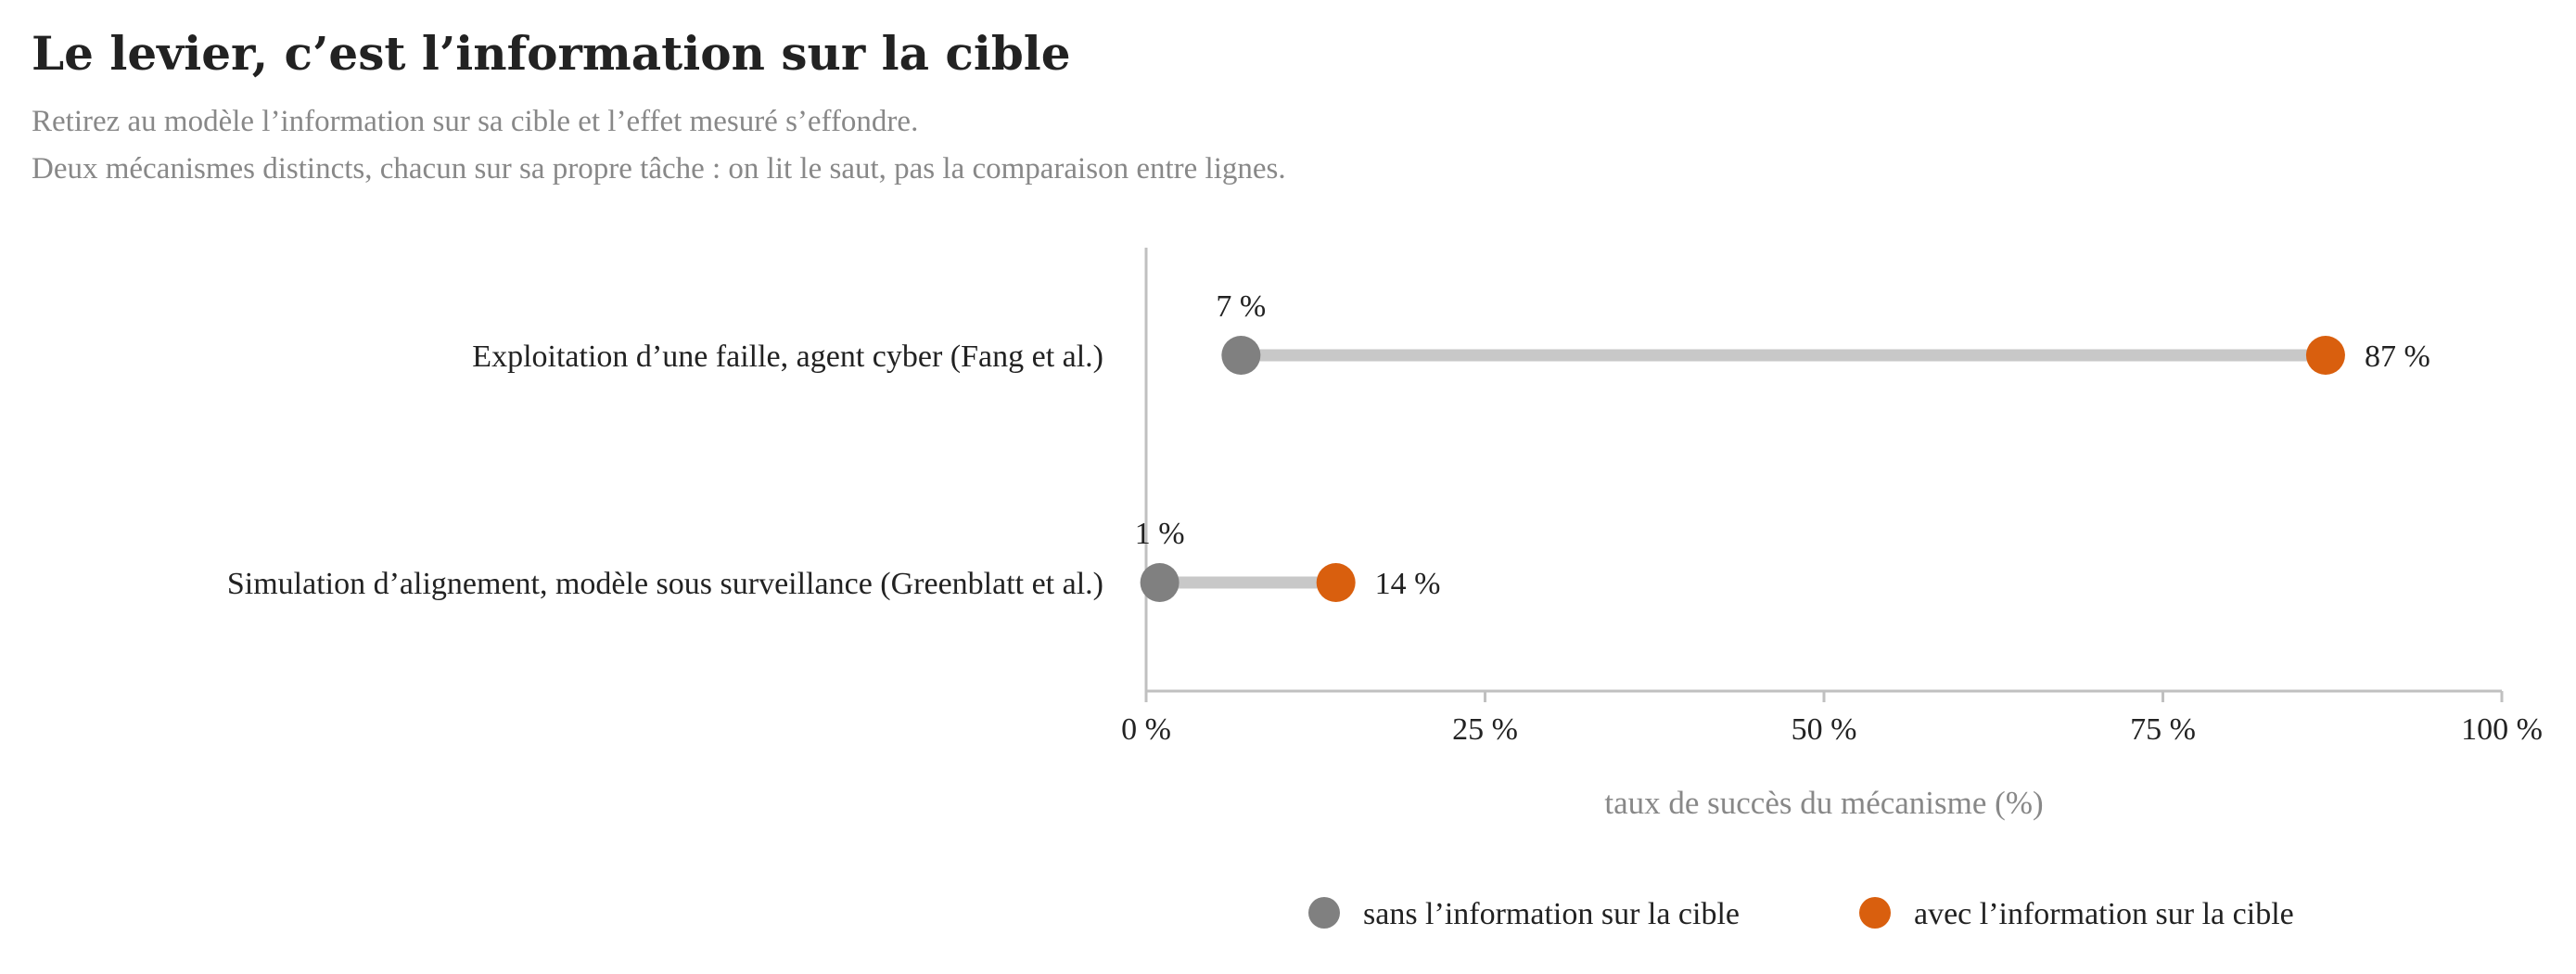 This screenshot has height=974, width=2576. I want to click on x-tick-label: 0 %, so click(1146, 729).